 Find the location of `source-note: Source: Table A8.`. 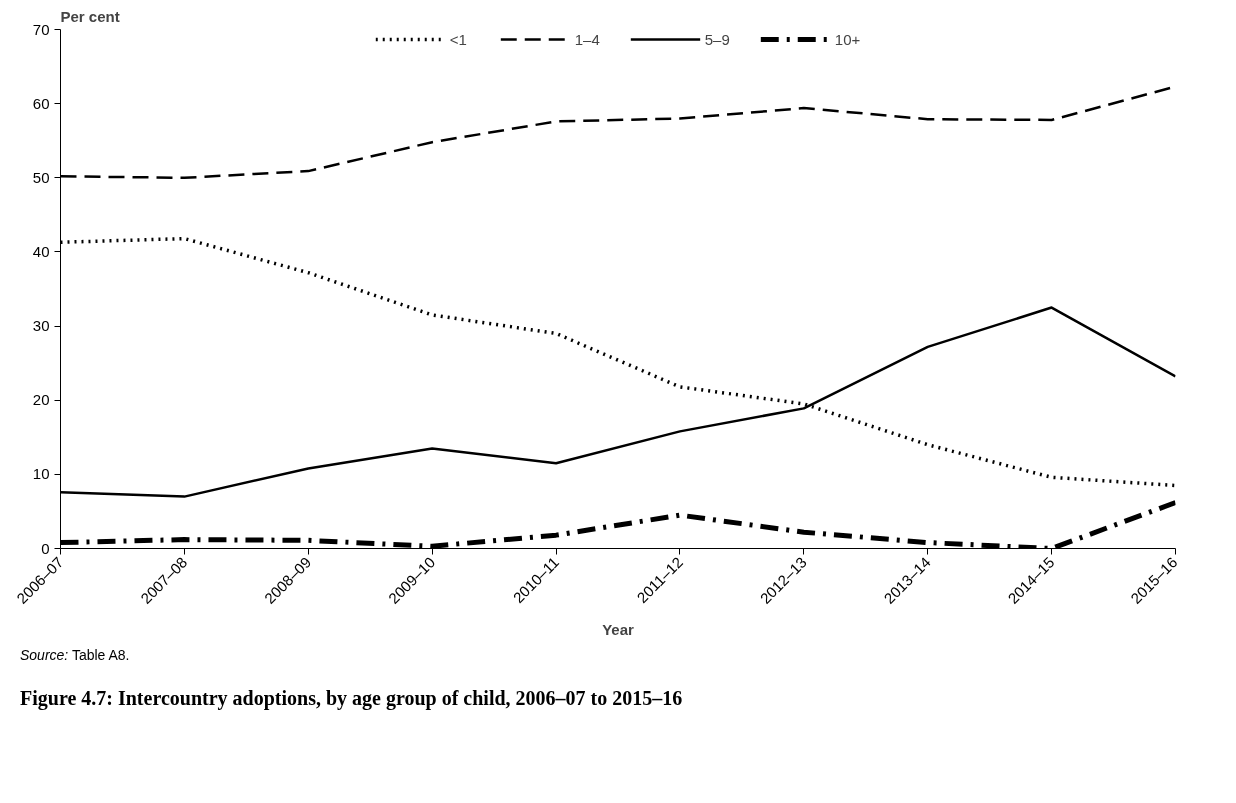

source-note: Source: Table A8. is located at coordinates (75, 655).